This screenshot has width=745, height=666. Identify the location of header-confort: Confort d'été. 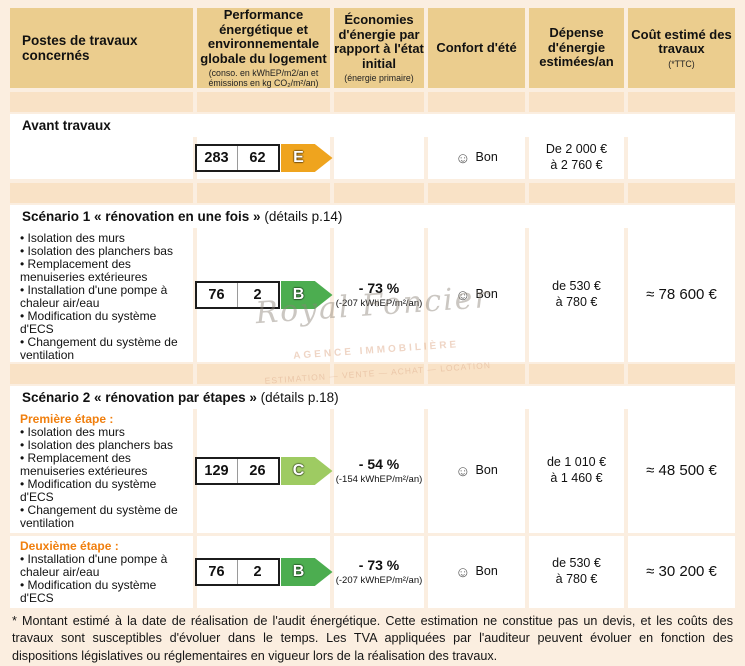
(476, 48).